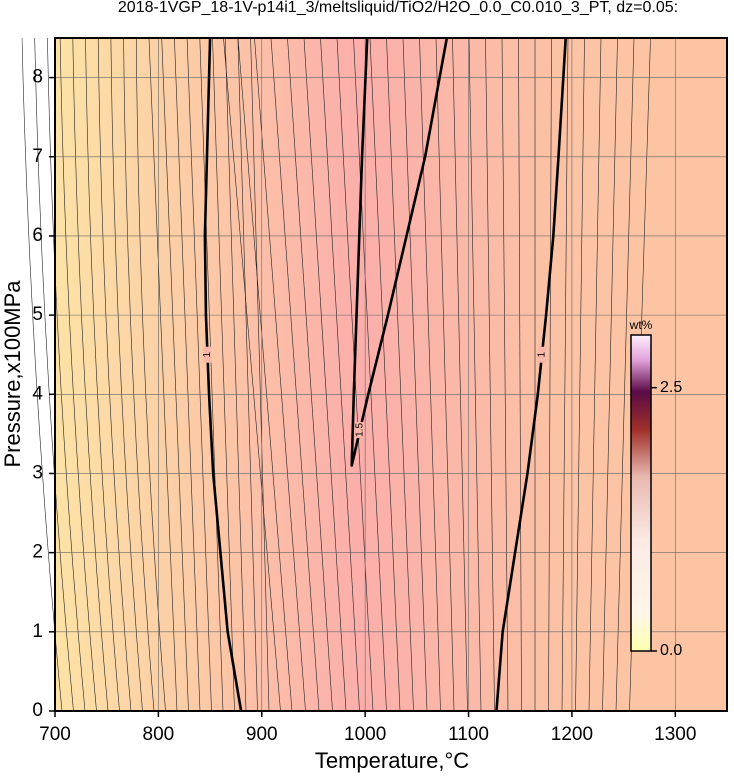 The width and height of the screenshot is (734, 781). Describe the element at coordinates (37, 314) in the screenshot. I see `y-tick-label: 5` at that location.